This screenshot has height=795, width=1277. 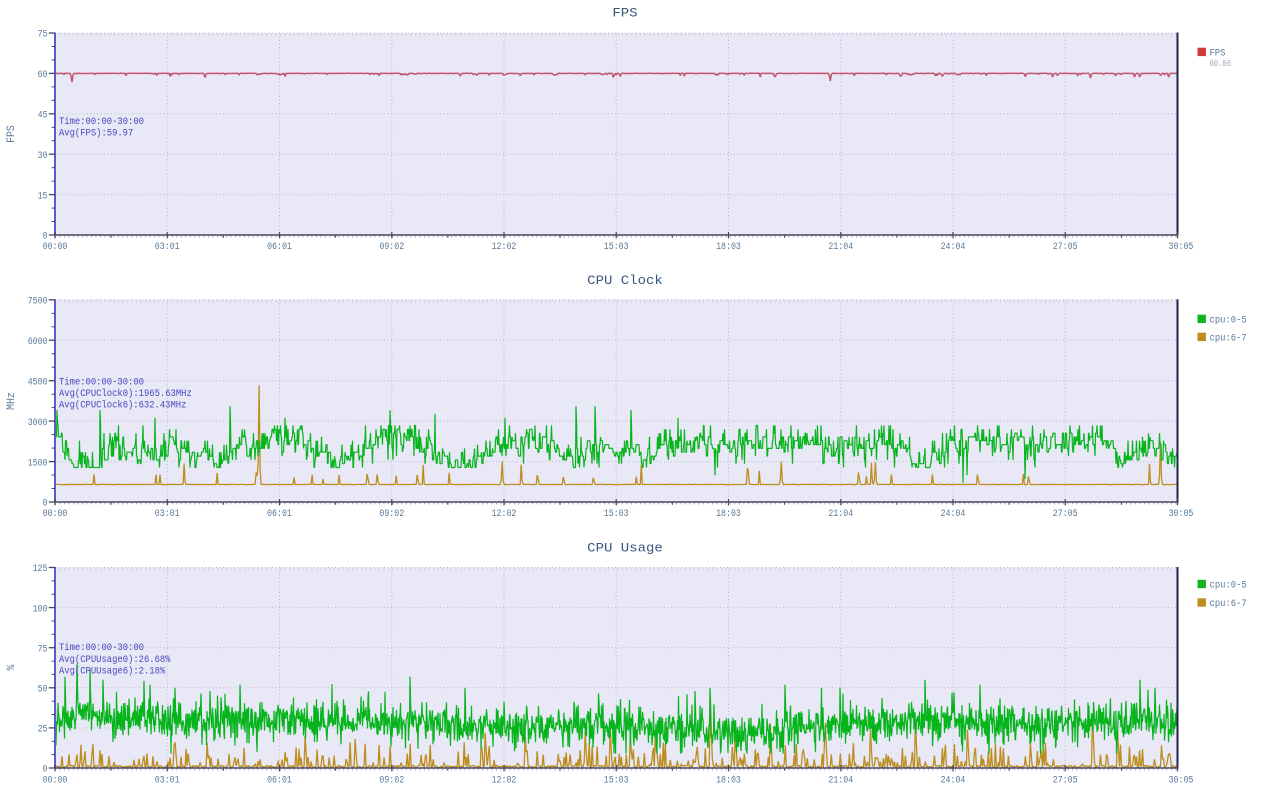 I want to click on svg-text: CPU Usage, so click(x=625, y=548).